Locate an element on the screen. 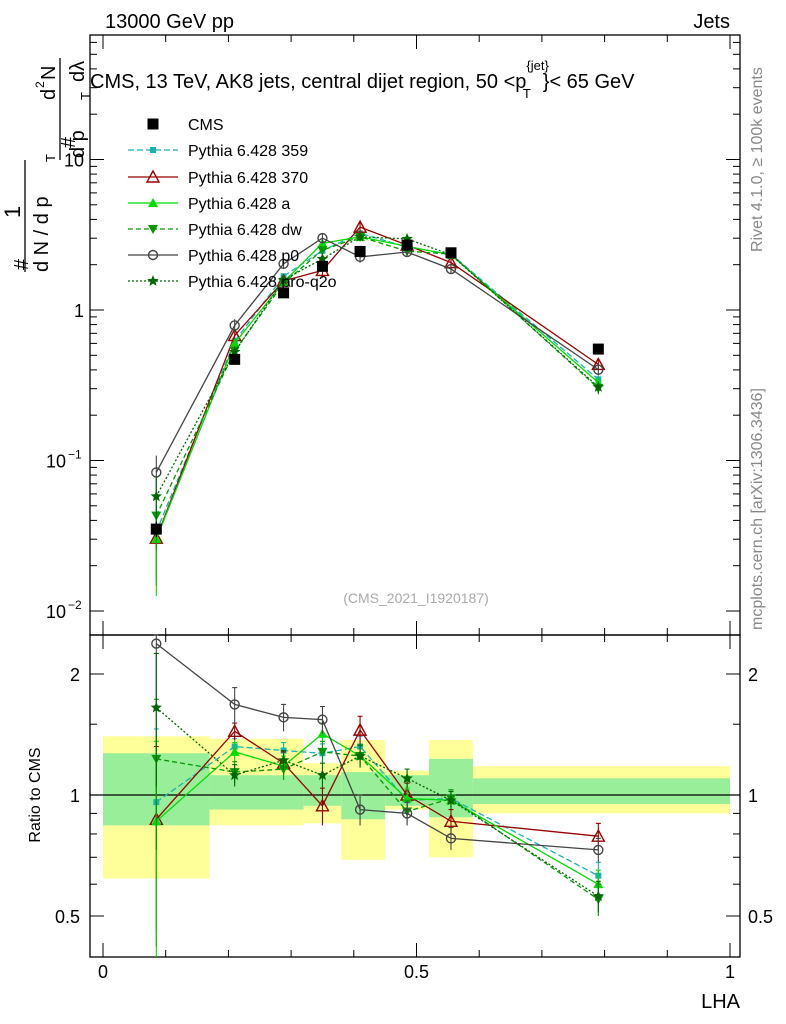  ratio-y-axis-label: Ratio to CMS is located at coordinates (35, 794).